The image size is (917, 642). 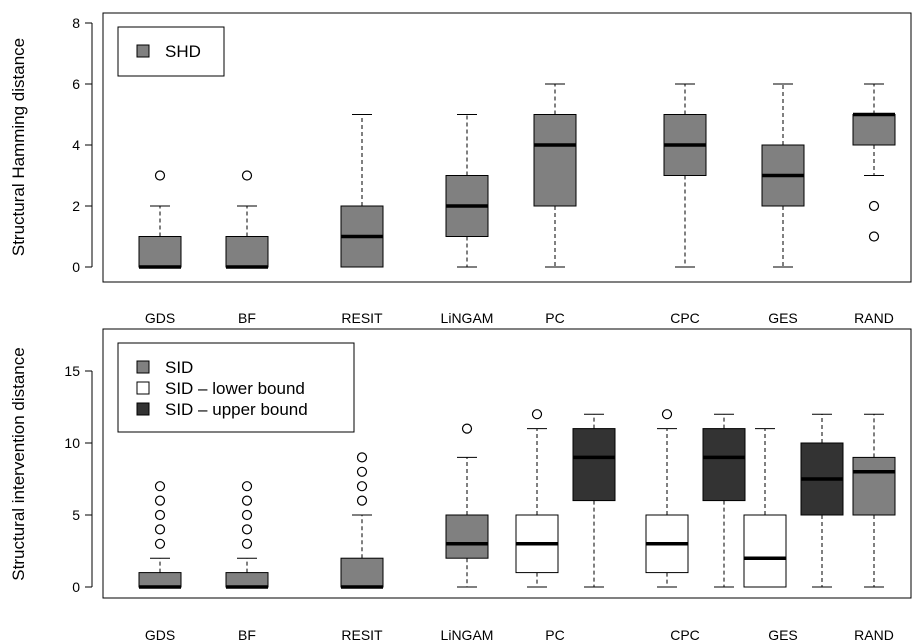 What do you see at coordinates (519, 634) in the screenshot?
I see `sid-x-tick-labels: GDS BF RESIT LiNGAM PC CPC GES RAND` at bounding box center [519, 634].